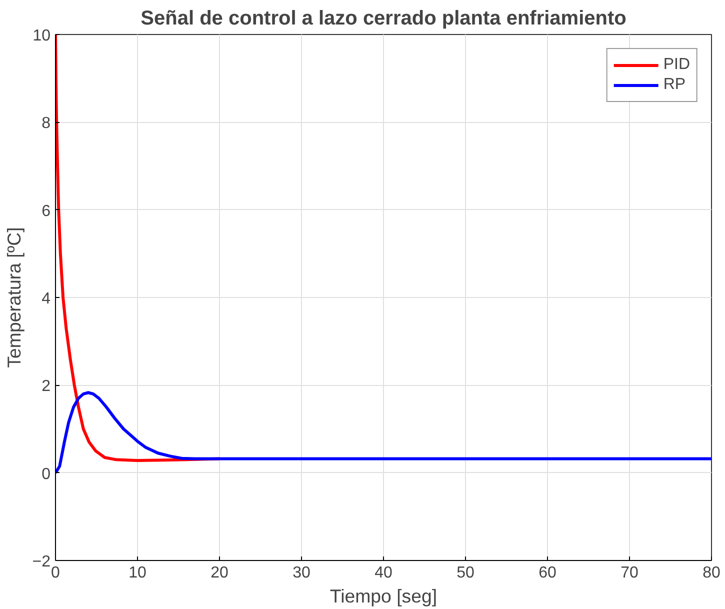 This screenshot has height=609, width=725. Describe the element at coordinates (41, 562) in the screenshot. I see `y-tick-label: −2` at that location.